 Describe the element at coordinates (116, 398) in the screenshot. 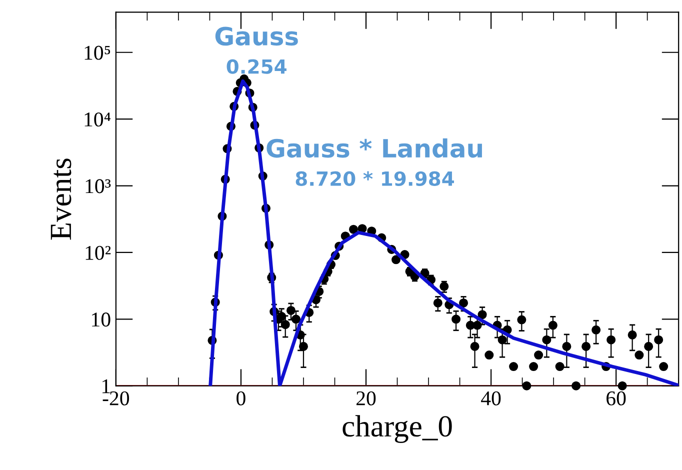

I see `x-tick-label: -20` at that location.